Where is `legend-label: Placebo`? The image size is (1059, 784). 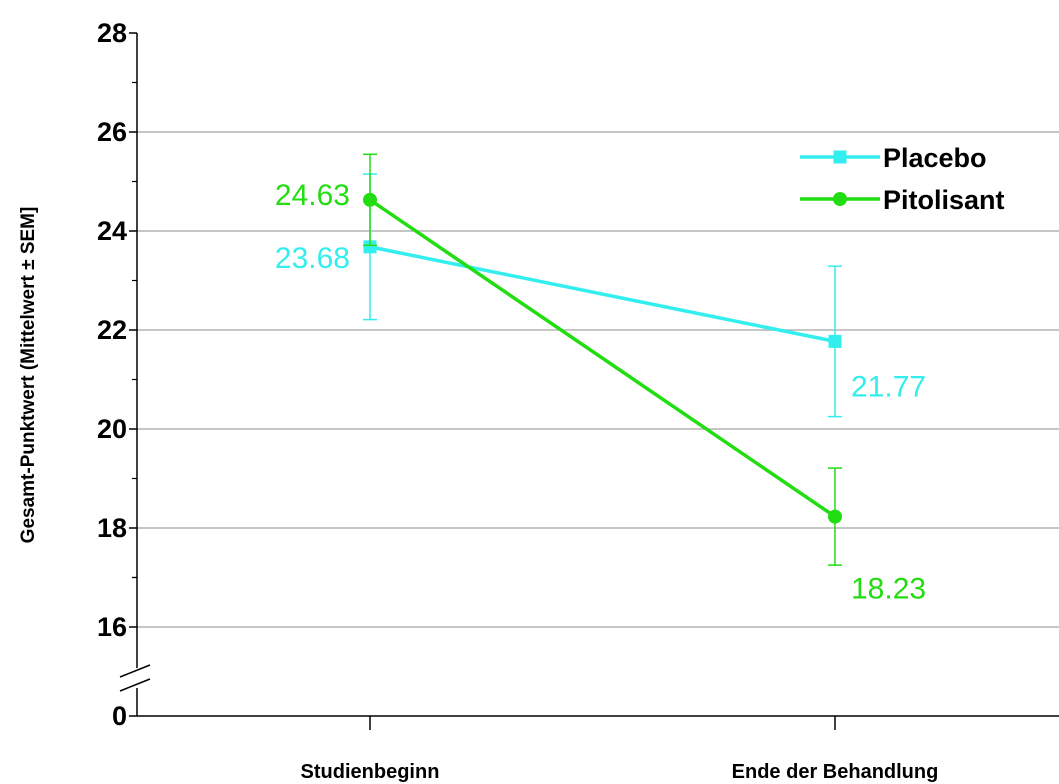 legend-label: Placebo is located at coordinates (935, 158).